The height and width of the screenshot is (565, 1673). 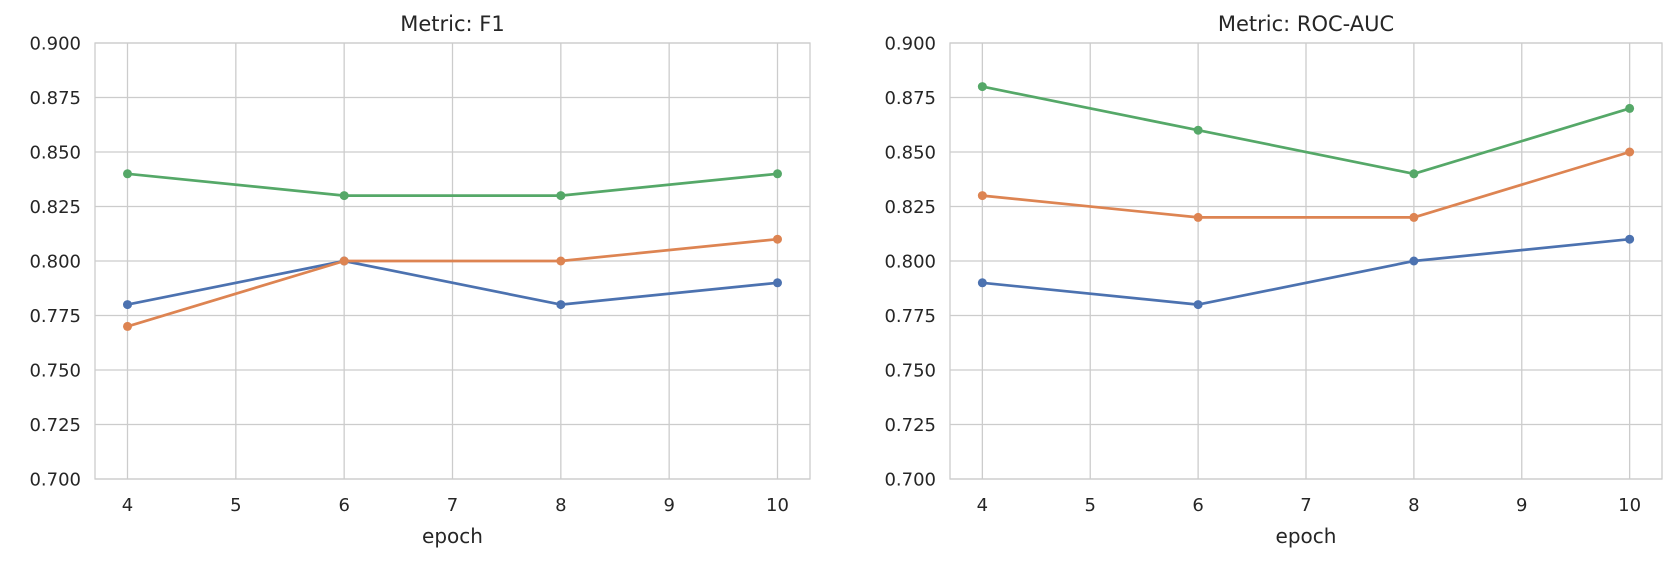 I want to click on chart-title-roc-auc: Metric: ROC-AUC, so click(x=1306, y=24).